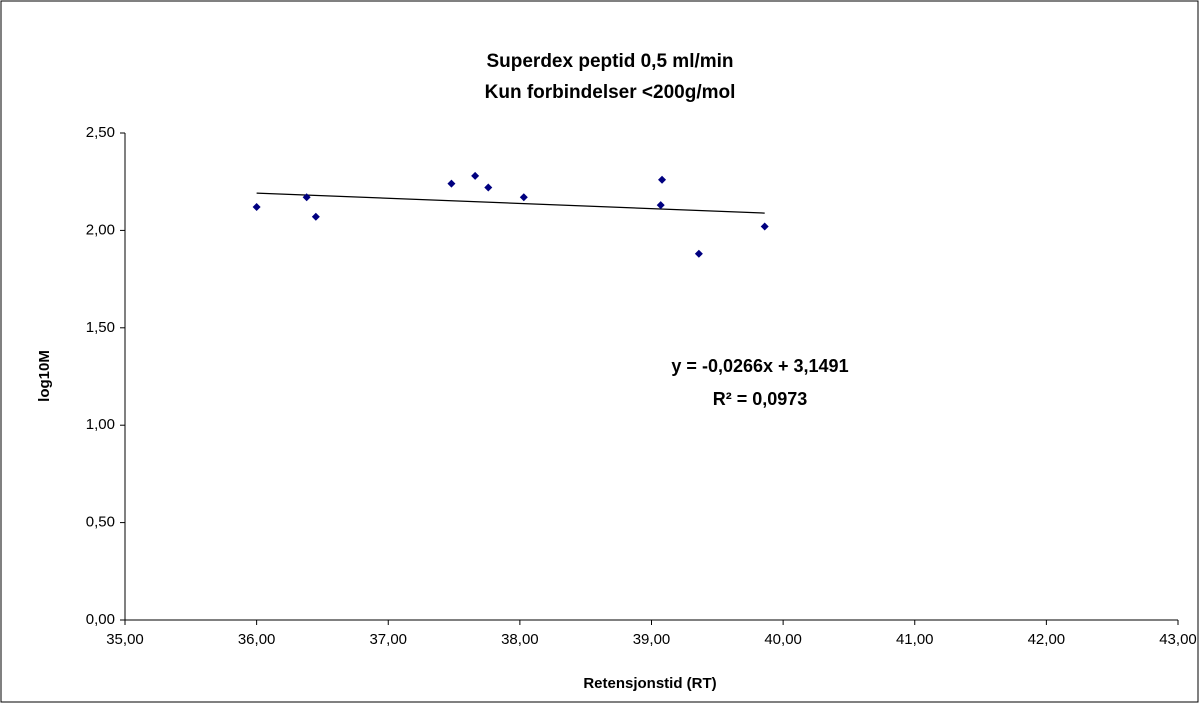  What do you see at coordinates (388, 639) in the screenshot?
I see `x-tick-label: 37,00` at bounding box center [388, 639].